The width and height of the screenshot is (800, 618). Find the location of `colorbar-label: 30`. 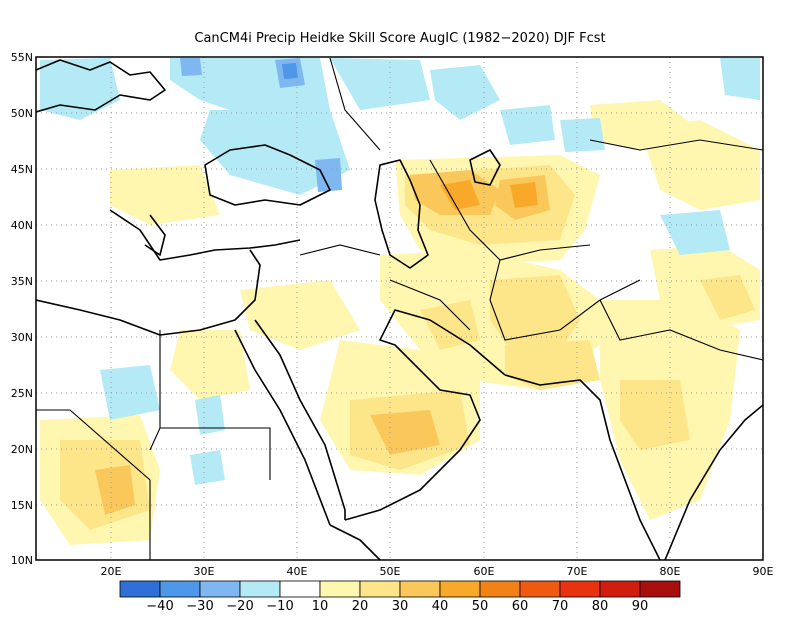

colorbar-label: 30 is located at coordinates (400, 606).